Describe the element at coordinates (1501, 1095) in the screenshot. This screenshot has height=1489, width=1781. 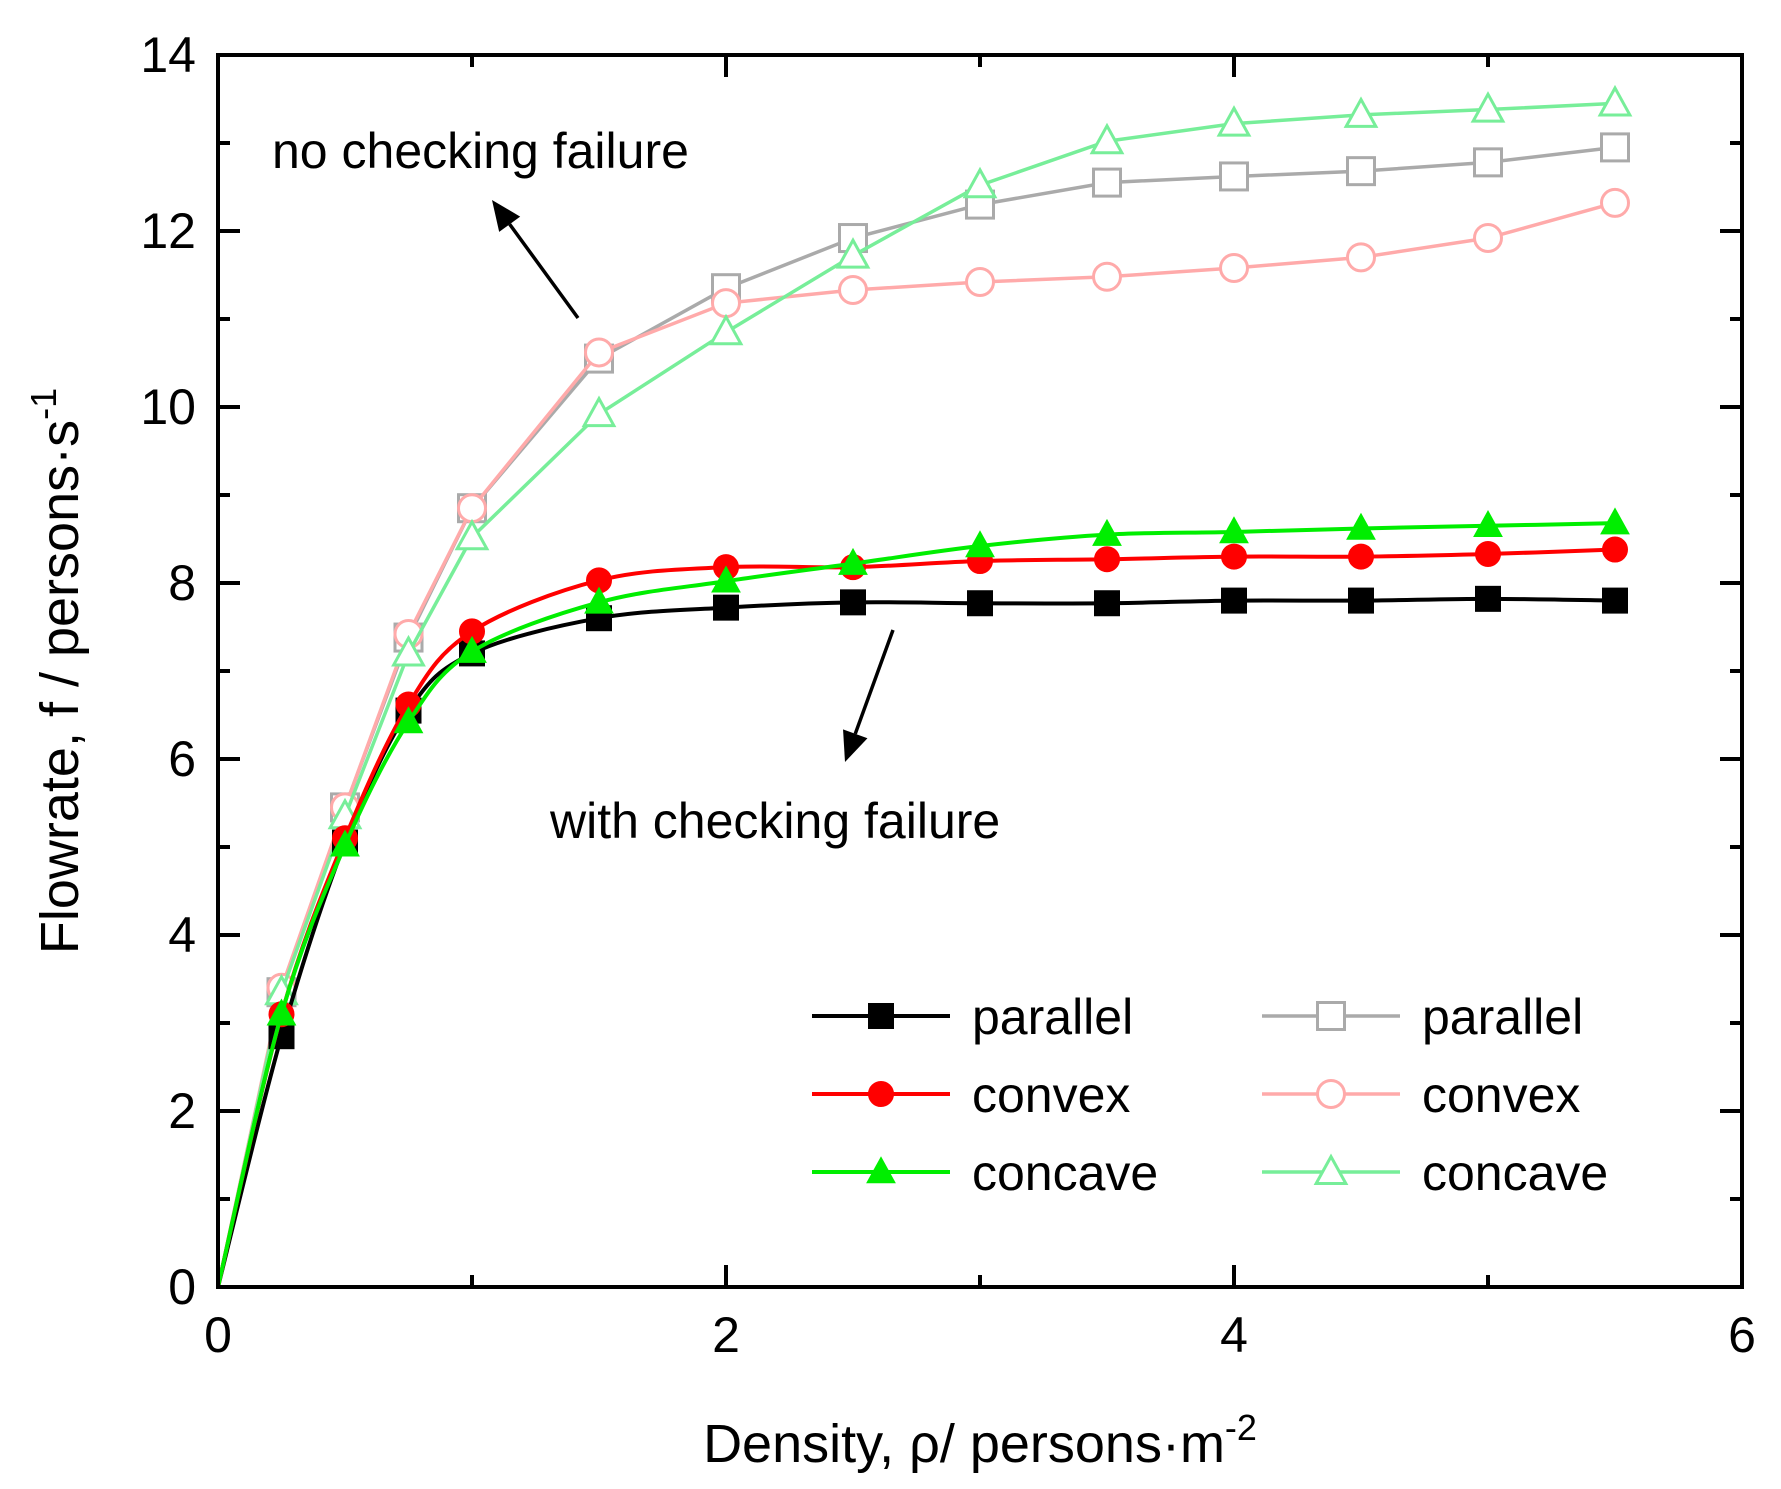
I see `legend-label-convex-no-failure: convex` at that location.